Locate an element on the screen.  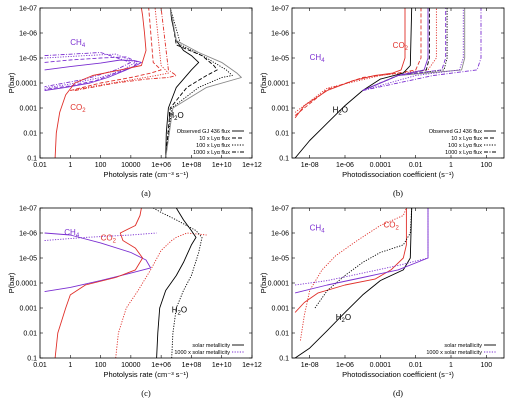
y-tick-label: 0.001 is located at coordinates (280, 109).